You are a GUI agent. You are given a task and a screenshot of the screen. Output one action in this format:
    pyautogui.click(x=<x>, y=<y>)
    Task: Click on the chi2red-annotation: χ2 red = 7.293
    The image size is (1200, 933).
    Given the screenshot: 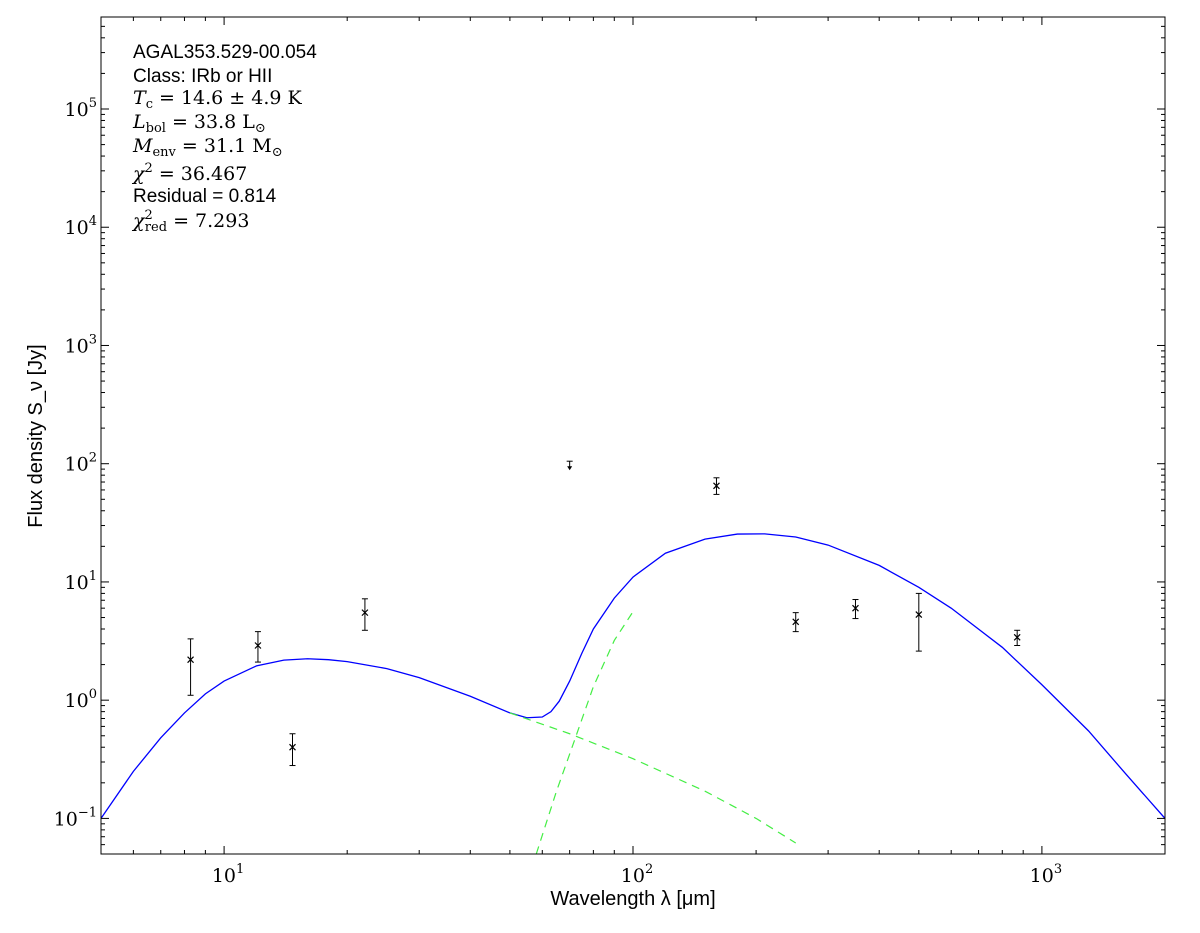 What is the action you would take?
    pyautogui.click(x=190, y=221)
    